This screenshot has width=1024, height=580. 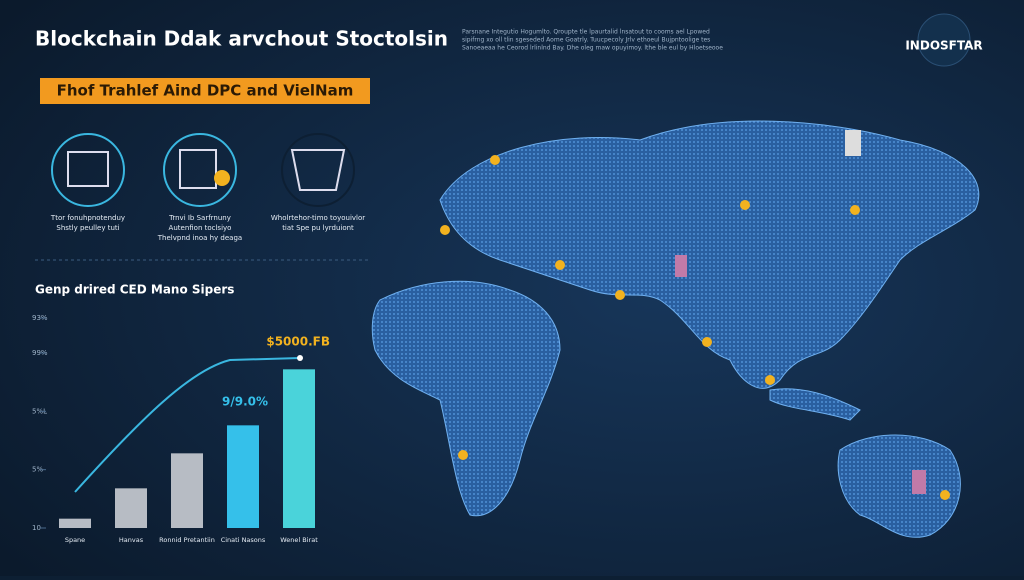 I want to click on y-tick-label: 5%, so click(x=37, y=470).